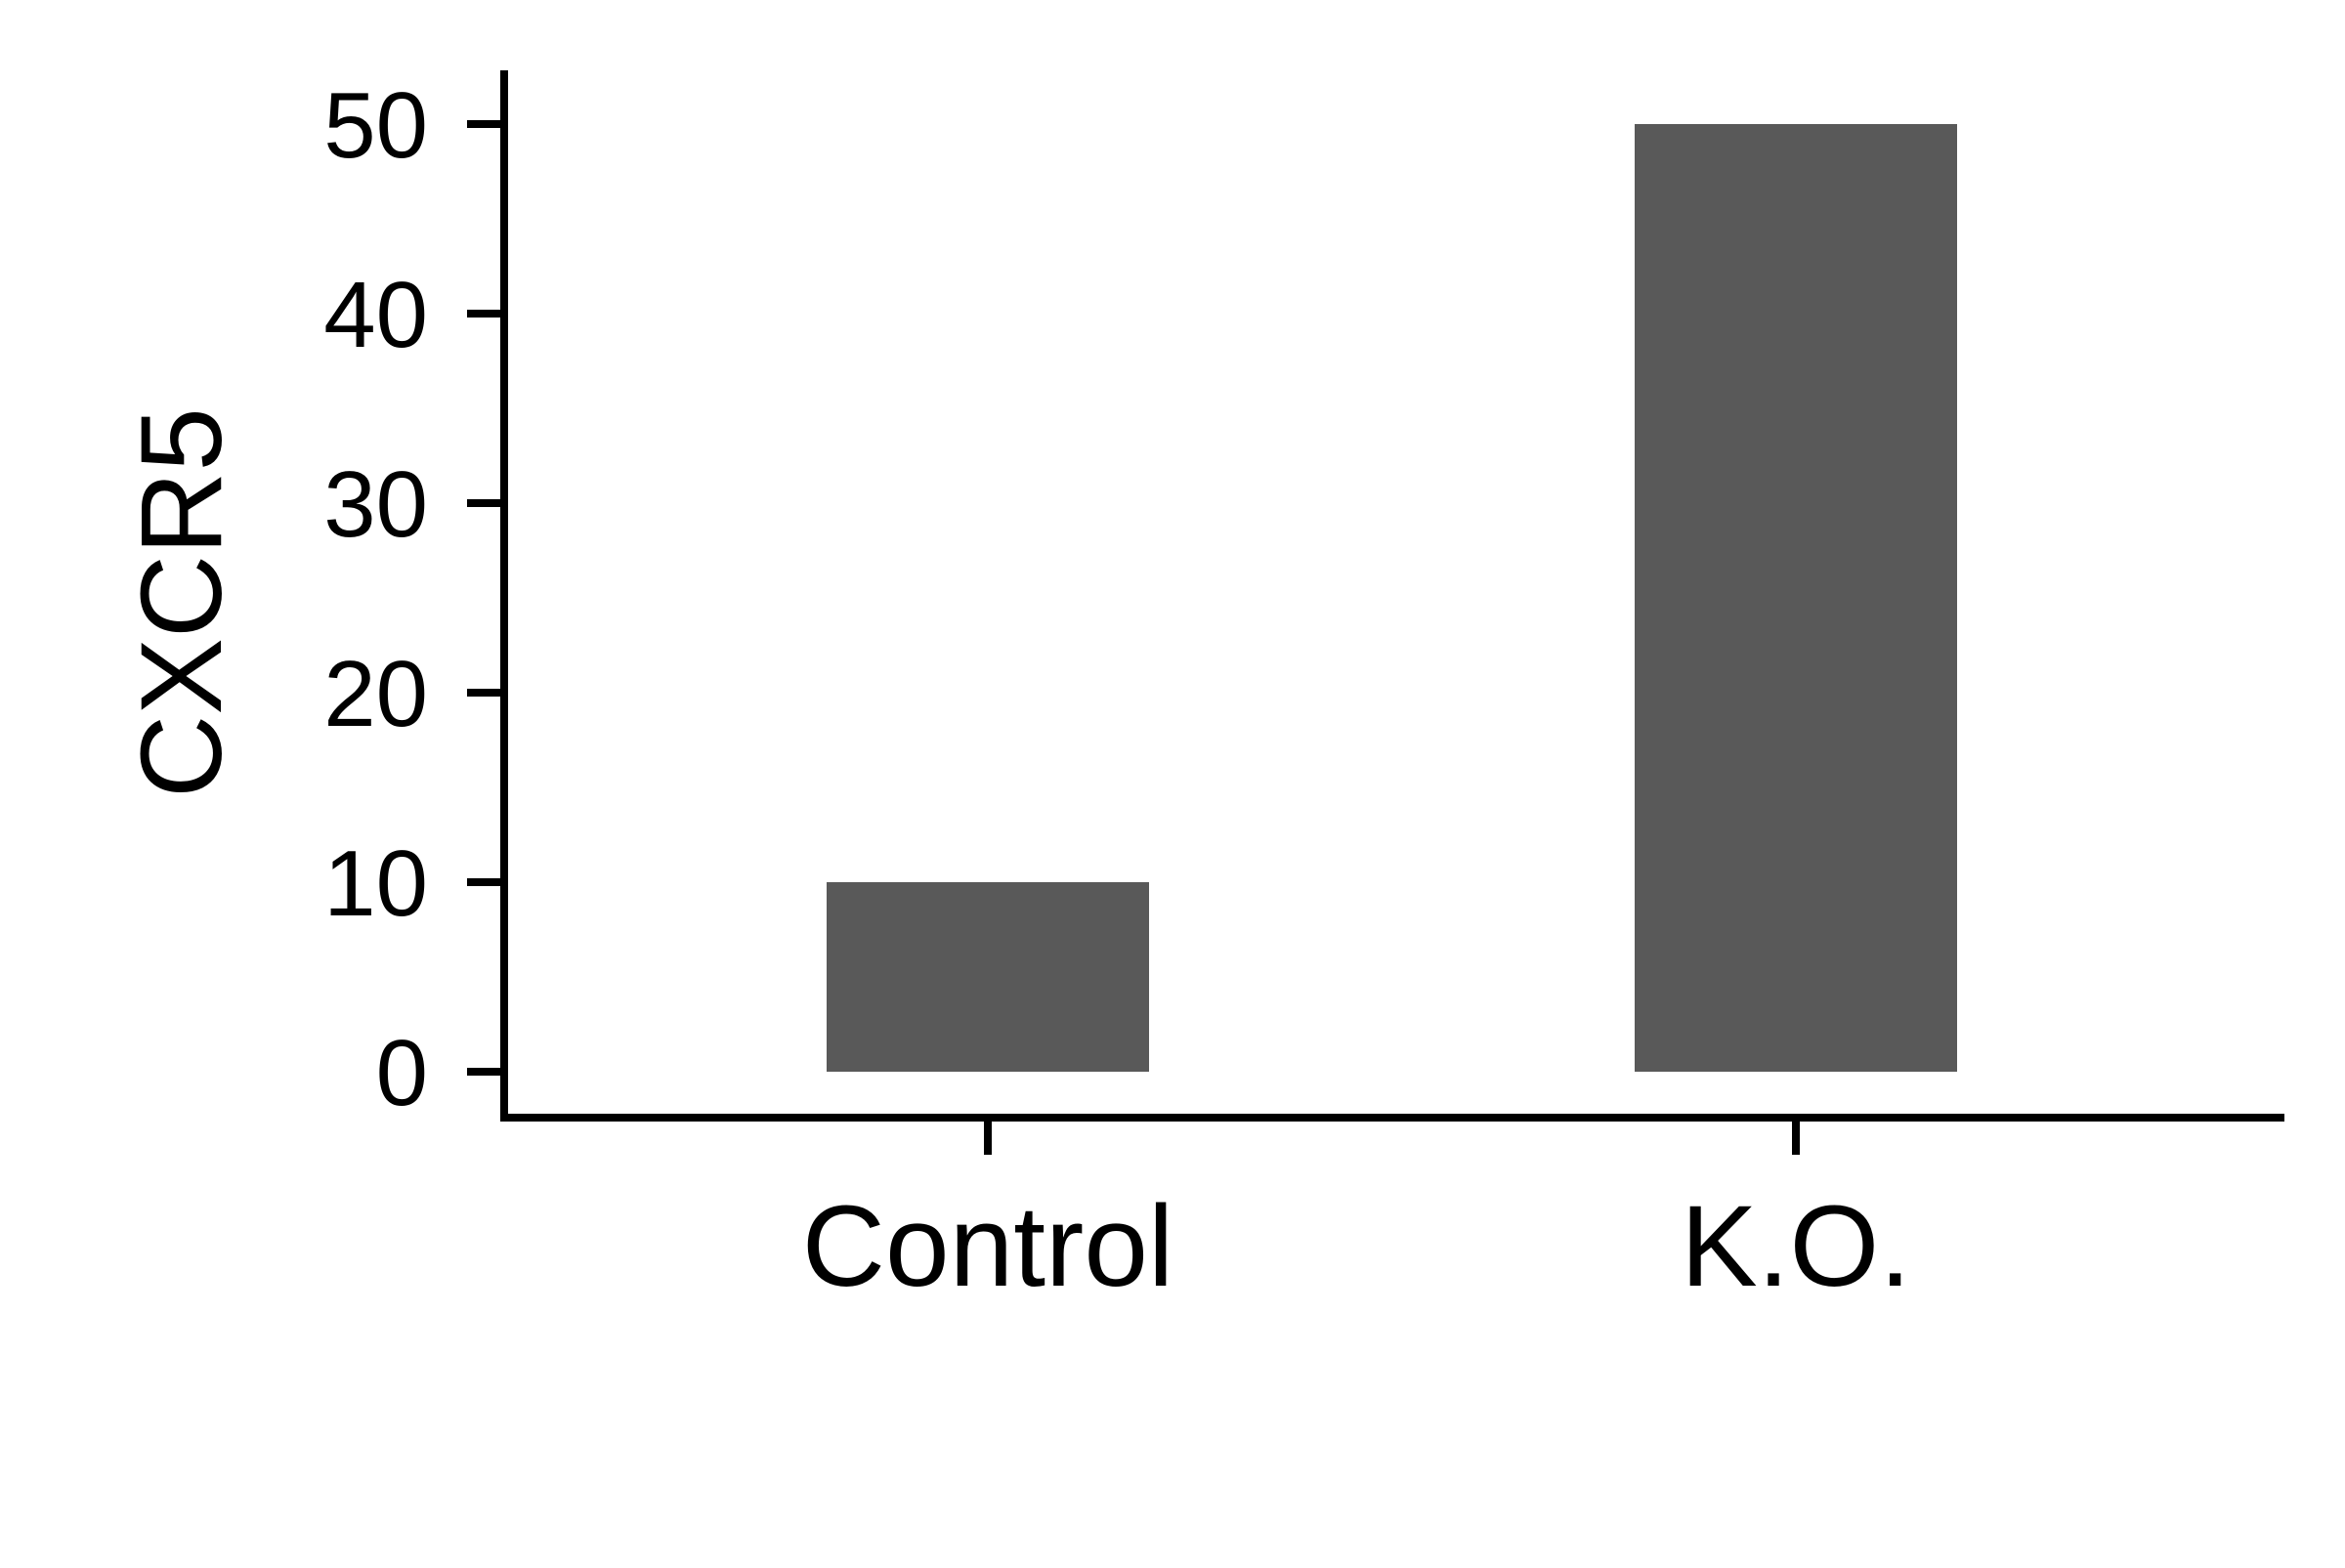  Describe the element at coordinates (988, 977) in the screenshot. I see `bar-control` at that location.